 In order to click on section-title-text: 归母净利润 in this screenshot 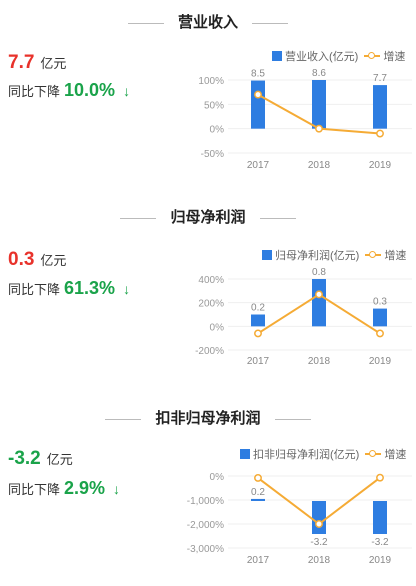, I will do `click(208, 217)`.